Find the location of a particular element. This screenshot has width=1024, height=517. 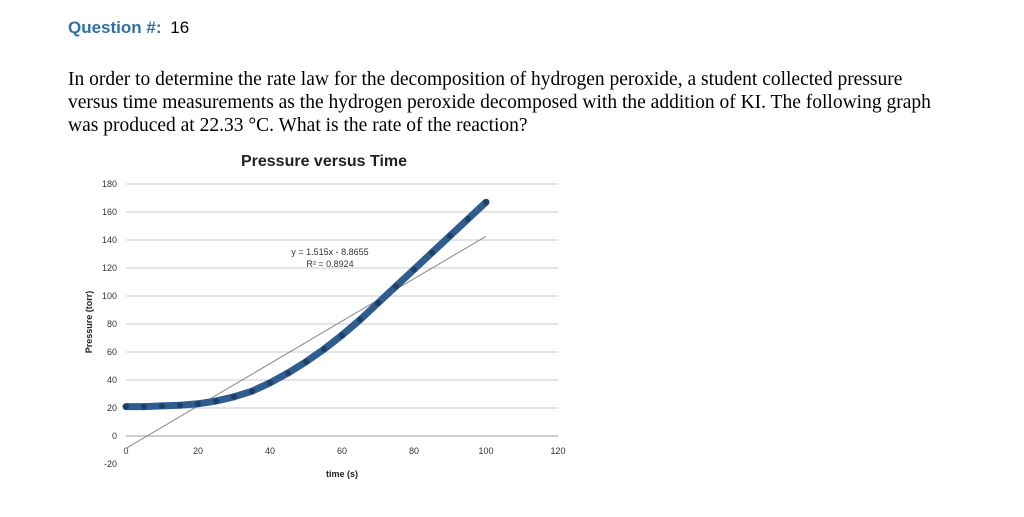

x-tick-label: 40 is located at coordinates (270, 451).